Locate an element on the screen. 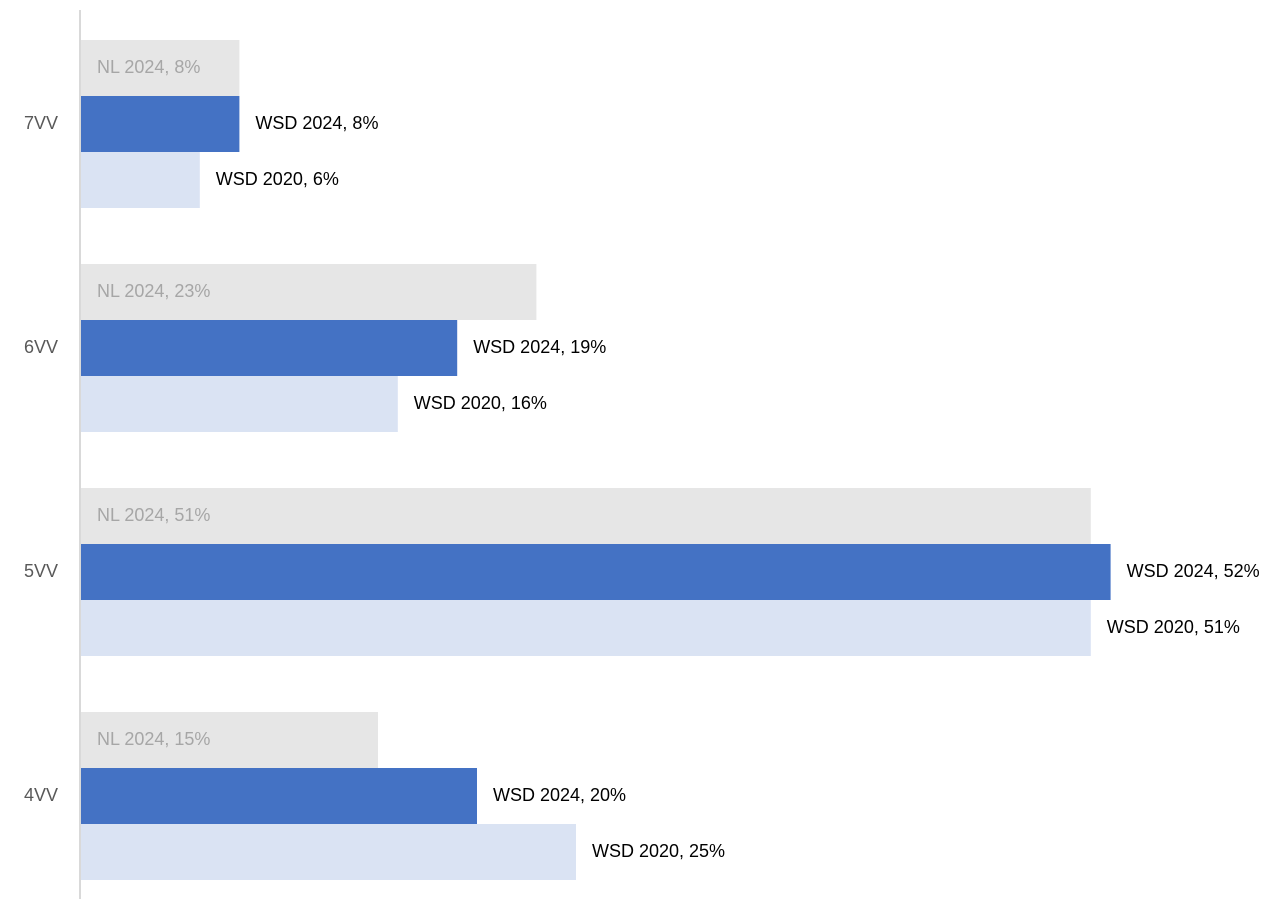 The width and height of the screenshot is (1286, 899). data-label: WSD 2024, 20% is located at coordinates (559, 795).